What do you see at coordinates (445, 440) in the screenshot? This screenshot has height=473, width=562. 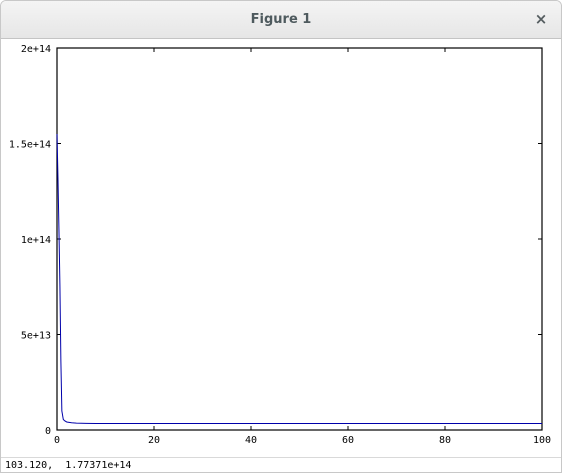 I see `x-tick-label: 80` at bounding box center [445, 440].